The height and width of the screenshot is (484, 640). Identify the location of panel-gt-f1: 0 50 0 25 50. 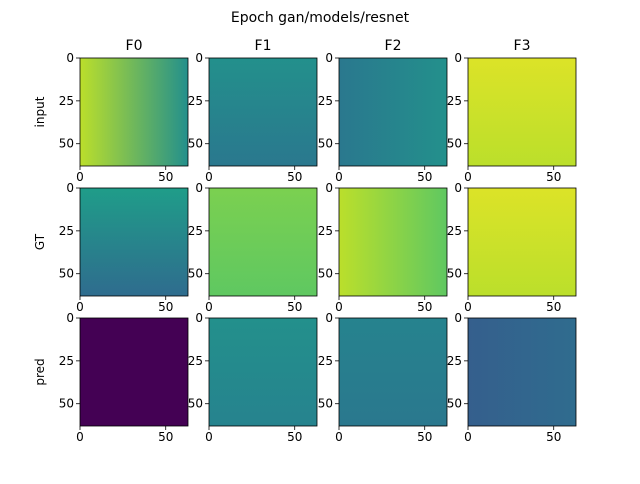
(253, 247).